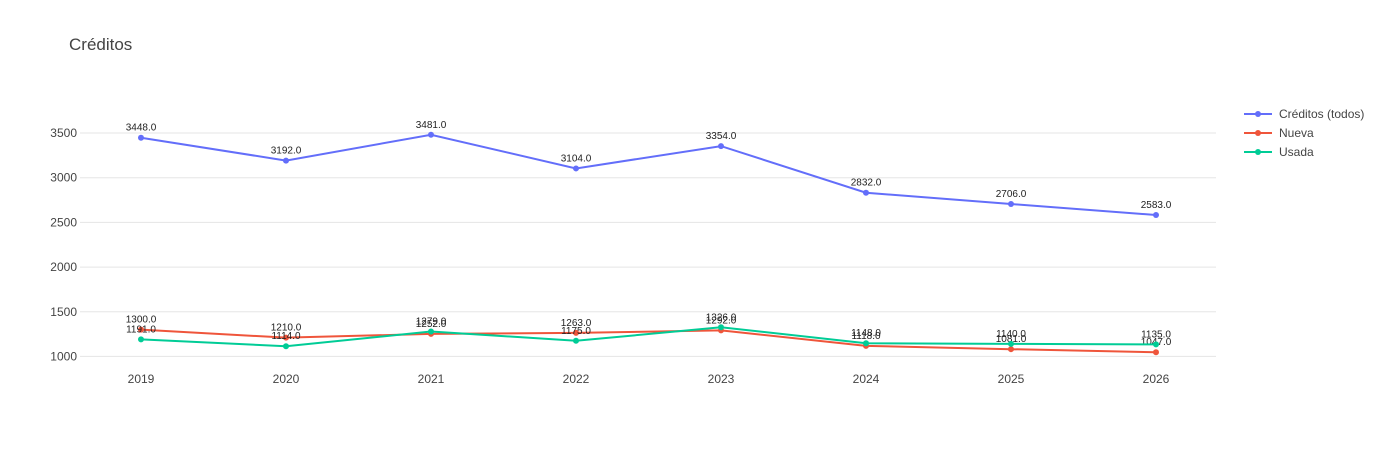 Image resolution: width=1394 pixels, height=450 pixels. What do you see at coordinates (141, 320) in the screenshot?
I see `data-label: 1300.0` at bounding box center [141, 320].